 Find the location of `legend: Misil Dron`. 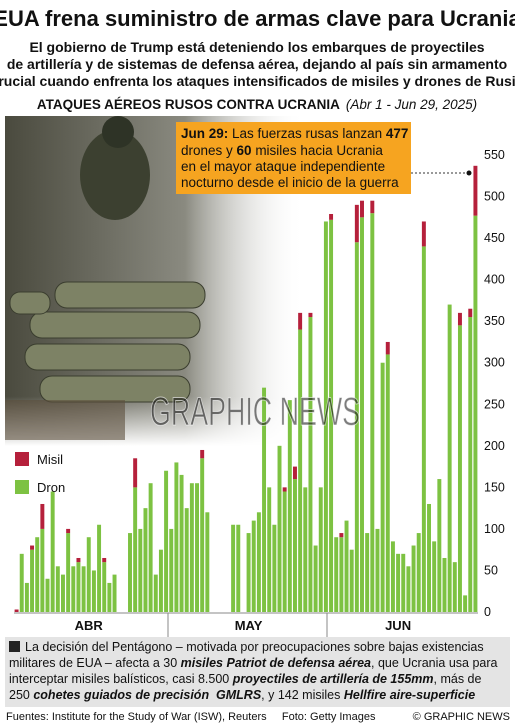

legend: Misil Dron is located at coordinates (40, 473).